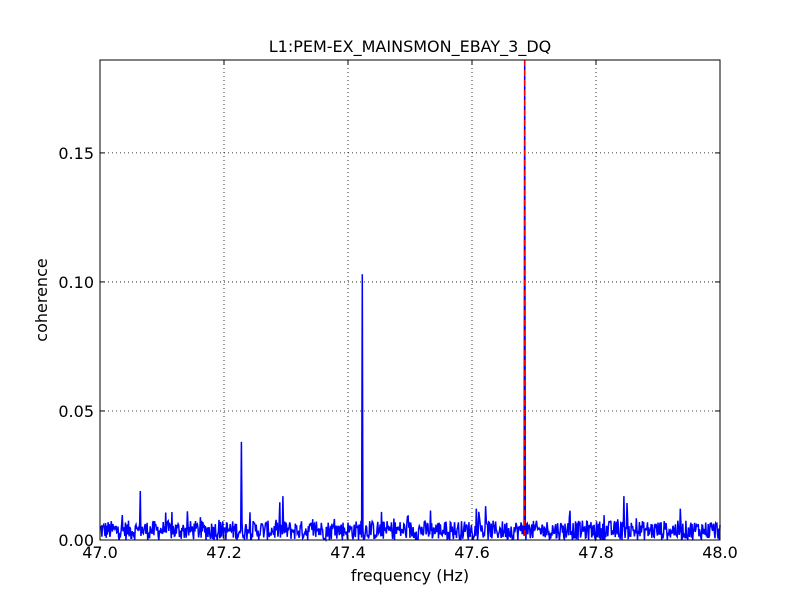 The width and height of the screenshot is (800, 600). I want to click on y-axis-label: coherence, so click(41, 299).